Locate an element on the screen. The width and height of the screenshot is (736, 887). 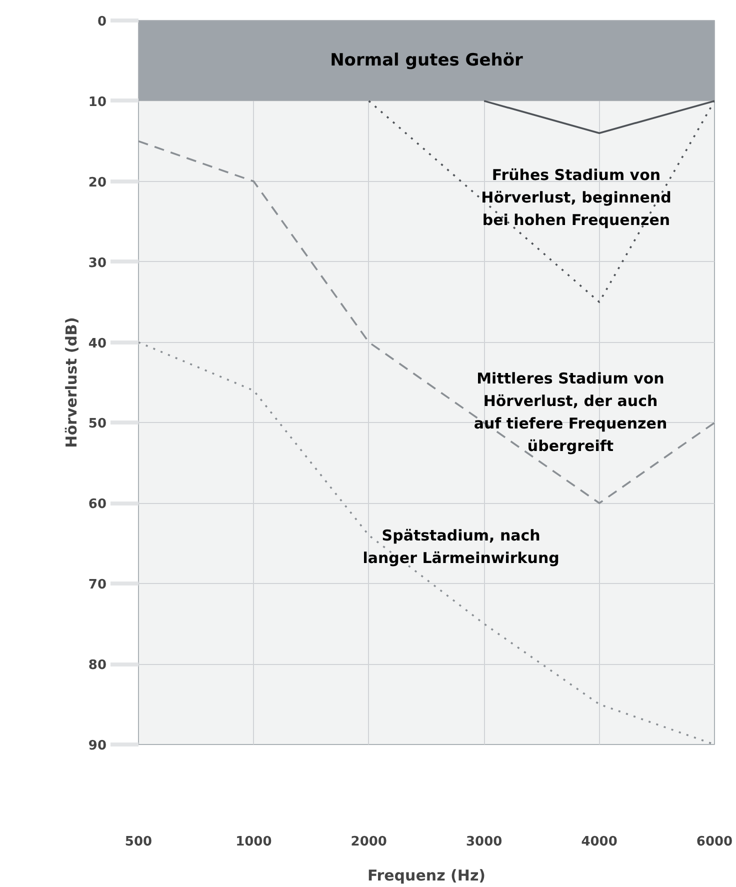
series-label: Spätstadium, nach langer Lärmeinwirkung is located at coordinates (461, 546).